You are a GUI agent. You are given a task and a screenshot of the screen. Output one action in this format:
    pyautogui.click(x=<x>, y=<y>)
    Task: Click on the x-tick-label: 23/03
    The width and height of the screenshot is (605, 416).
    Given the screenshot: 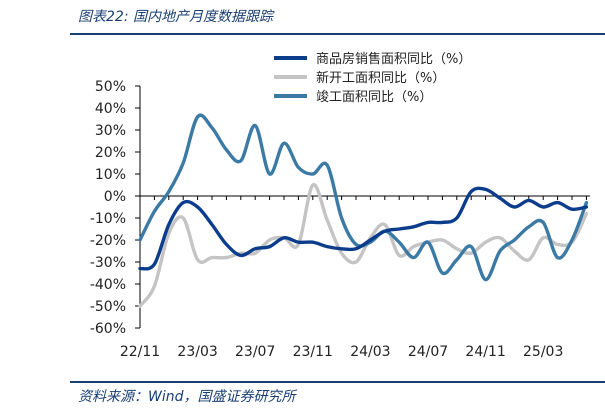 What is the action you would take?
    pyautogui.click(x=197, y=352)
    